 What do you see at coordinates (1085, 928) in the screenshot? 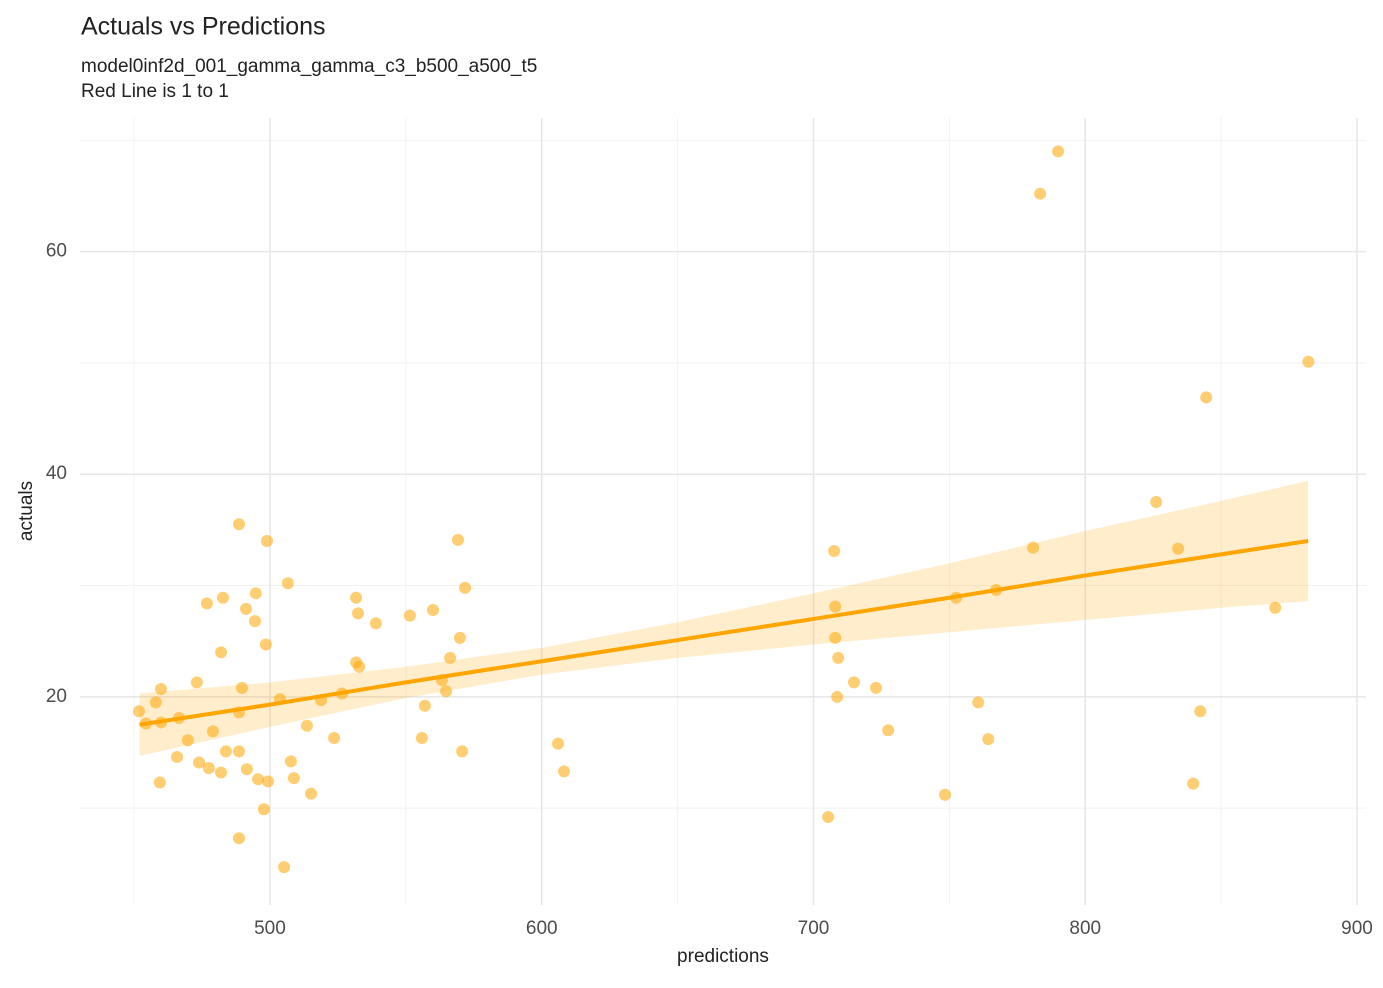
I see `x-tick-label: 800` at bounding box center [1085, 928].